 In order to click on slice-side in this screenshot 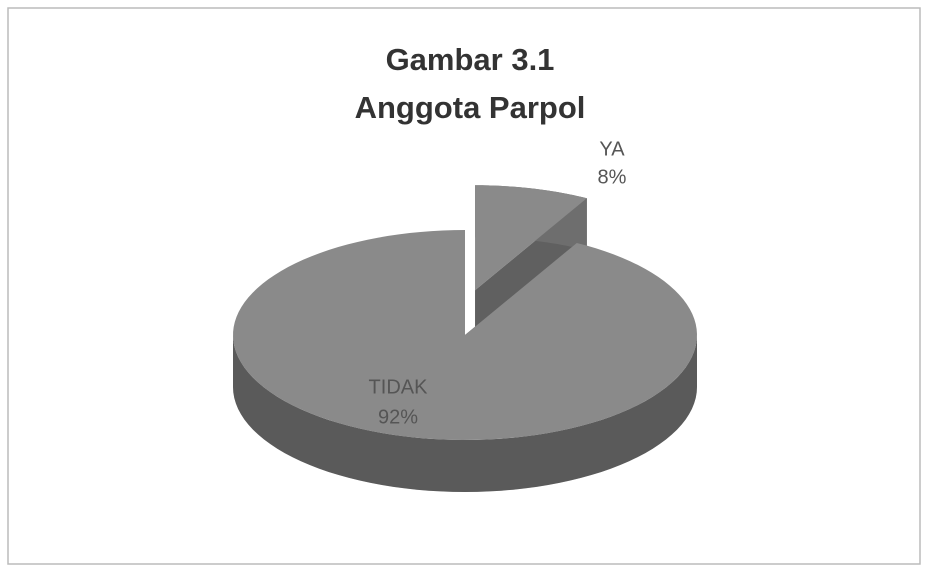, I will do `click(465, 413)`.